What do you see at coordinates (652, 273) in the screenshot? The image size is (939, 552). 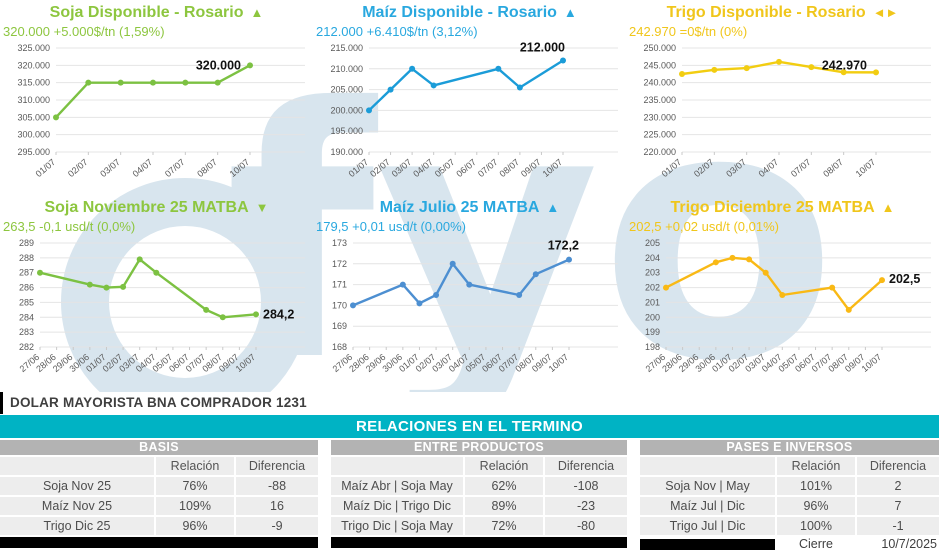 I see `svg-text: 203` at bounding box center [652, 273].